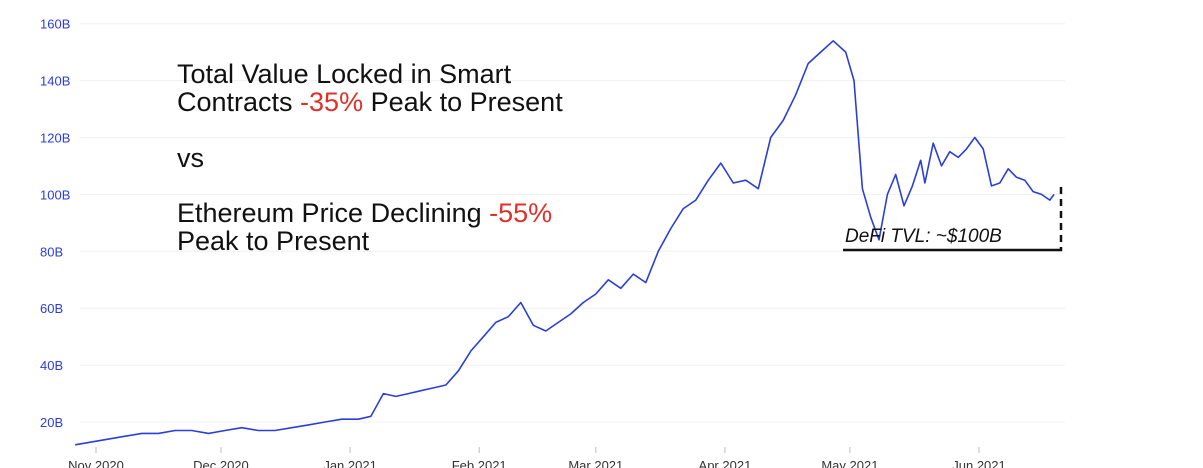  I want to click on y-tick-label: 160B, so click(55, 24).